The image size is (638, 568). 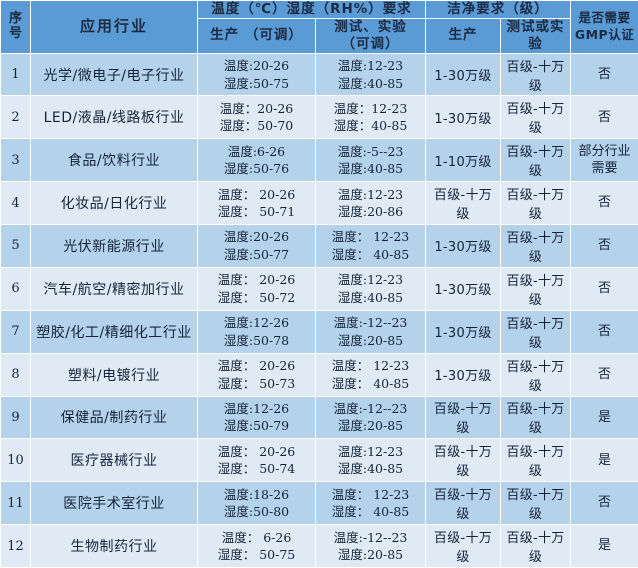 What do you see at coordinates (15, 288) in the screenshot?
I see `cell-sequence-number: 6` at bounding box center [15, 288].